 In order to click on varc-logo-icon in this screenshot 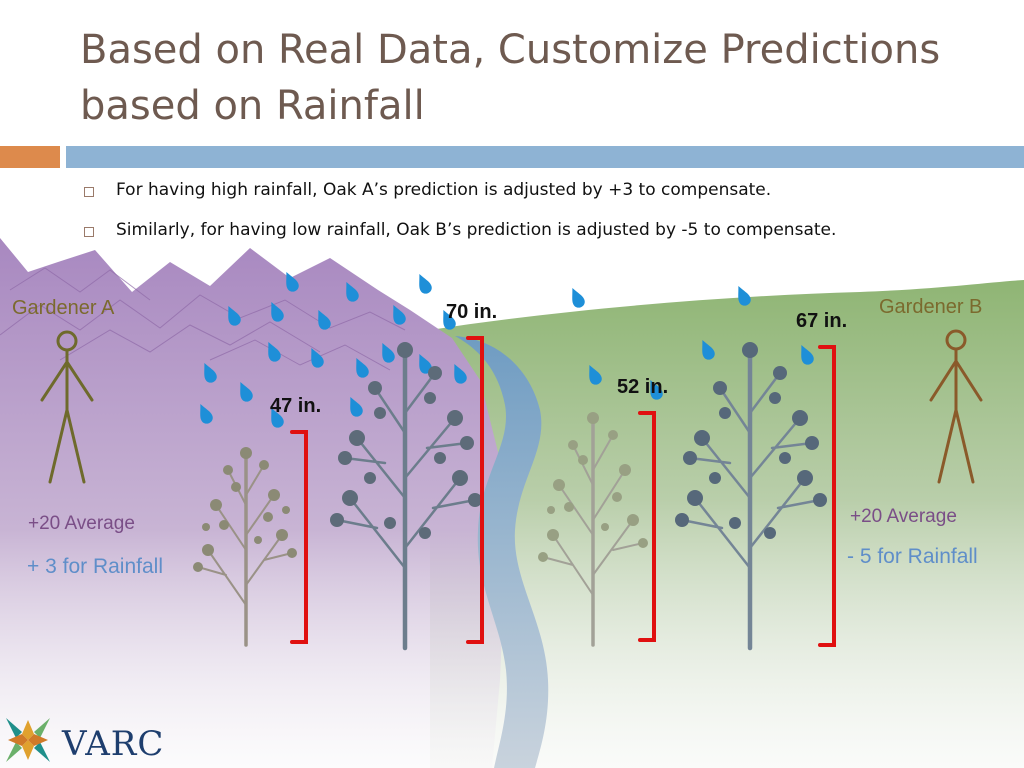, I will do `click(28, 740)`.